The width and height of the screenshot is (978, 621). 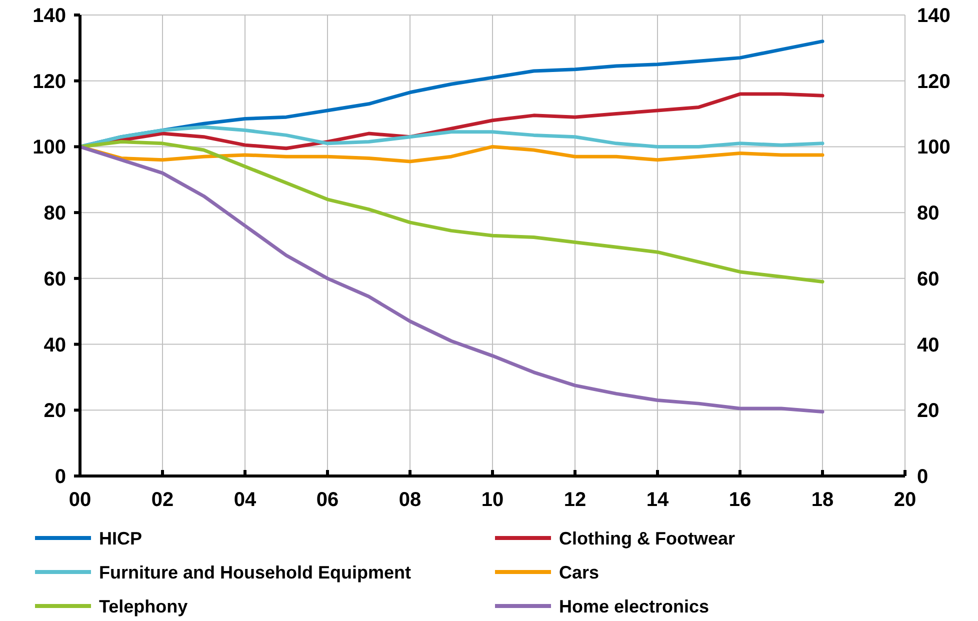 What do you see at coordinates (933, 147) in the screenshot?
I see `y2-tick-label: 100` at bounding box center [933, 147].